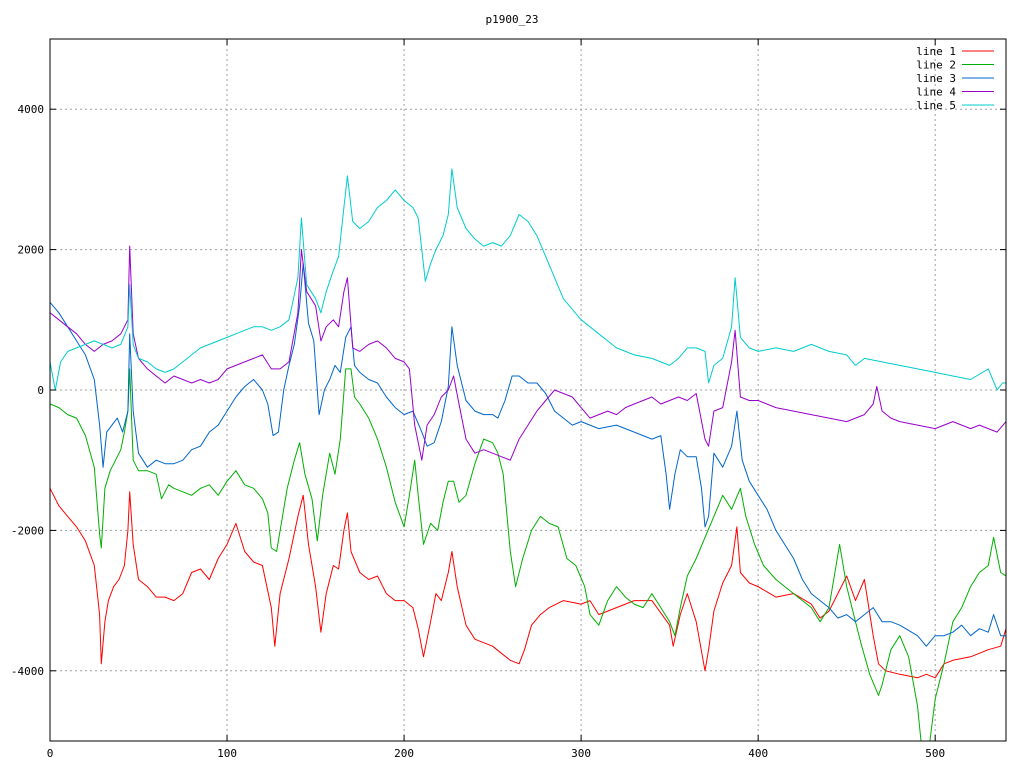 This screenshot has height=768, width=1024. Describe the element at coordinates (758, 753) in the screenshot. I see `x-tick-label: 400` at that location.